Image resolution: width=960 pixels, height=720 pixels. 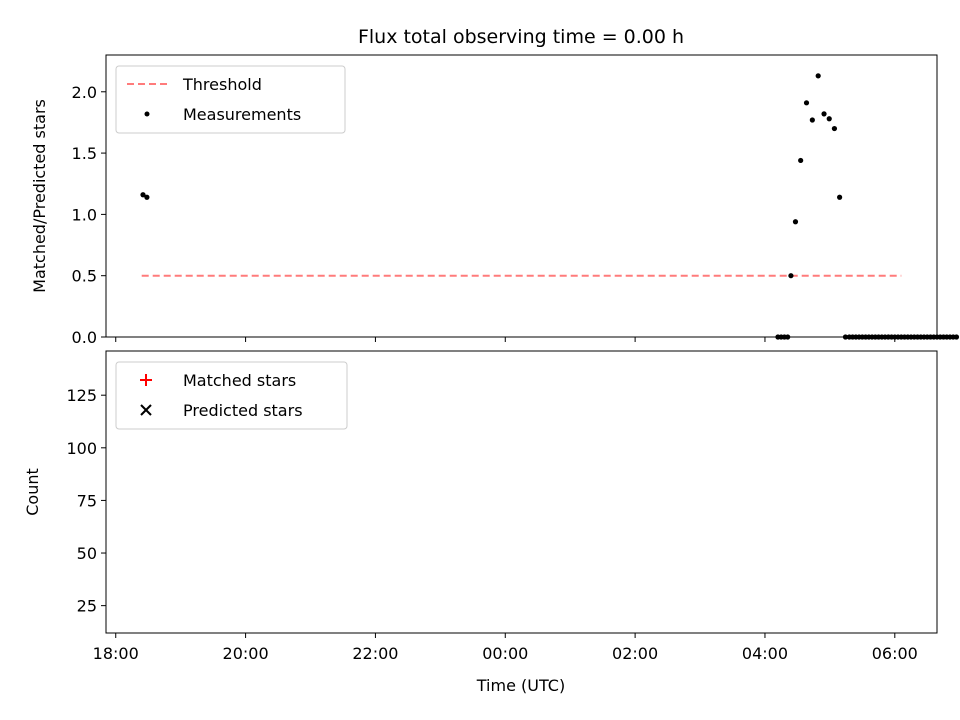 I want to click on top-legend: Threshold Measurements, so click(x=230, y=99).